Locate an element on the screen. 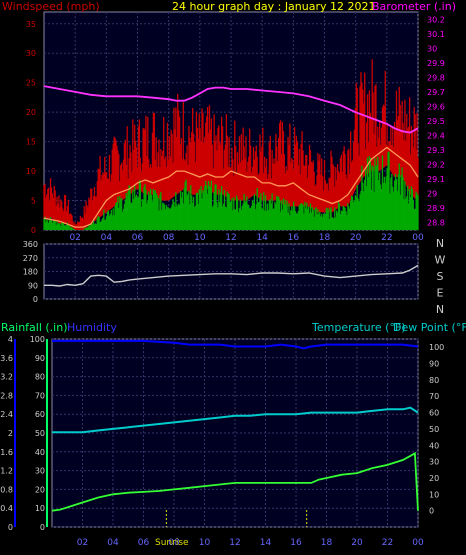  baro-y-tick-label: 29.3 is located at coordinates (436, 150).